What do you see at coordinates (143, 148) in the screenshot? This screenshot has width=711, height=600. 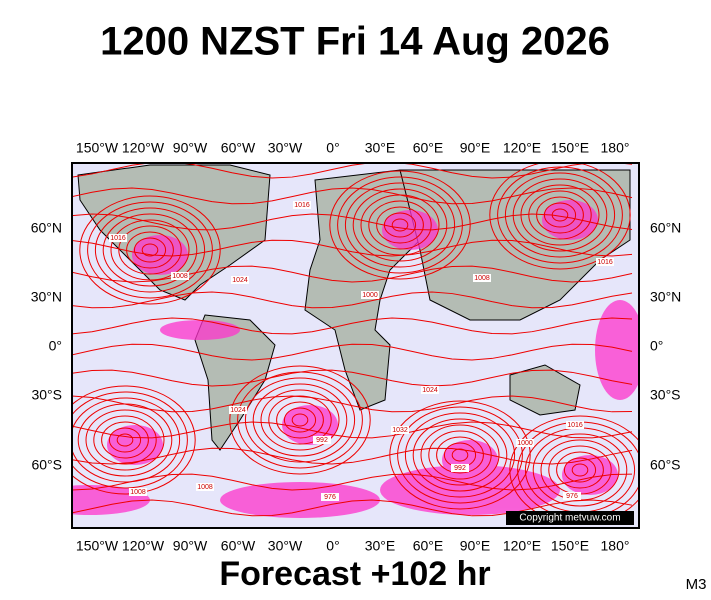 I see `lon-label: 120°W` at bounding box center [143, 148].